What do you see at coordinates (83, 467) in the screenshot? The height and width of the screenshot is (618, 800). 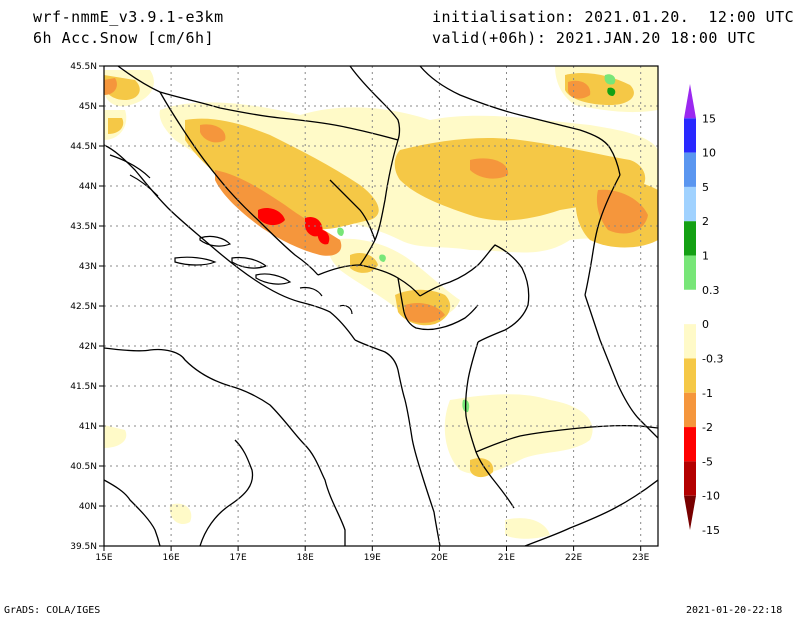 I see `lat-label: 40.5N` at bounding box center [83, 467].